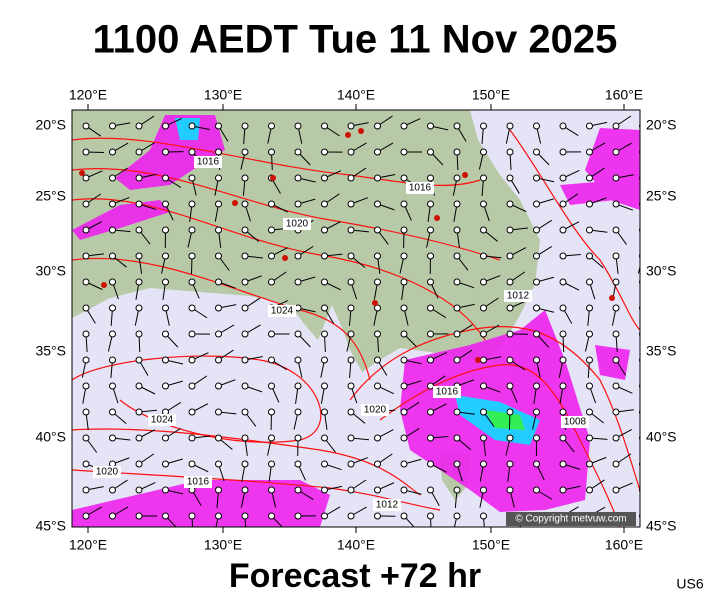 Image resolution: width=711 pixels, height=605 pixels. Describe the element at coordinates (661, 437) in the screenshot. I see `lat-label: 40°S` at that location.